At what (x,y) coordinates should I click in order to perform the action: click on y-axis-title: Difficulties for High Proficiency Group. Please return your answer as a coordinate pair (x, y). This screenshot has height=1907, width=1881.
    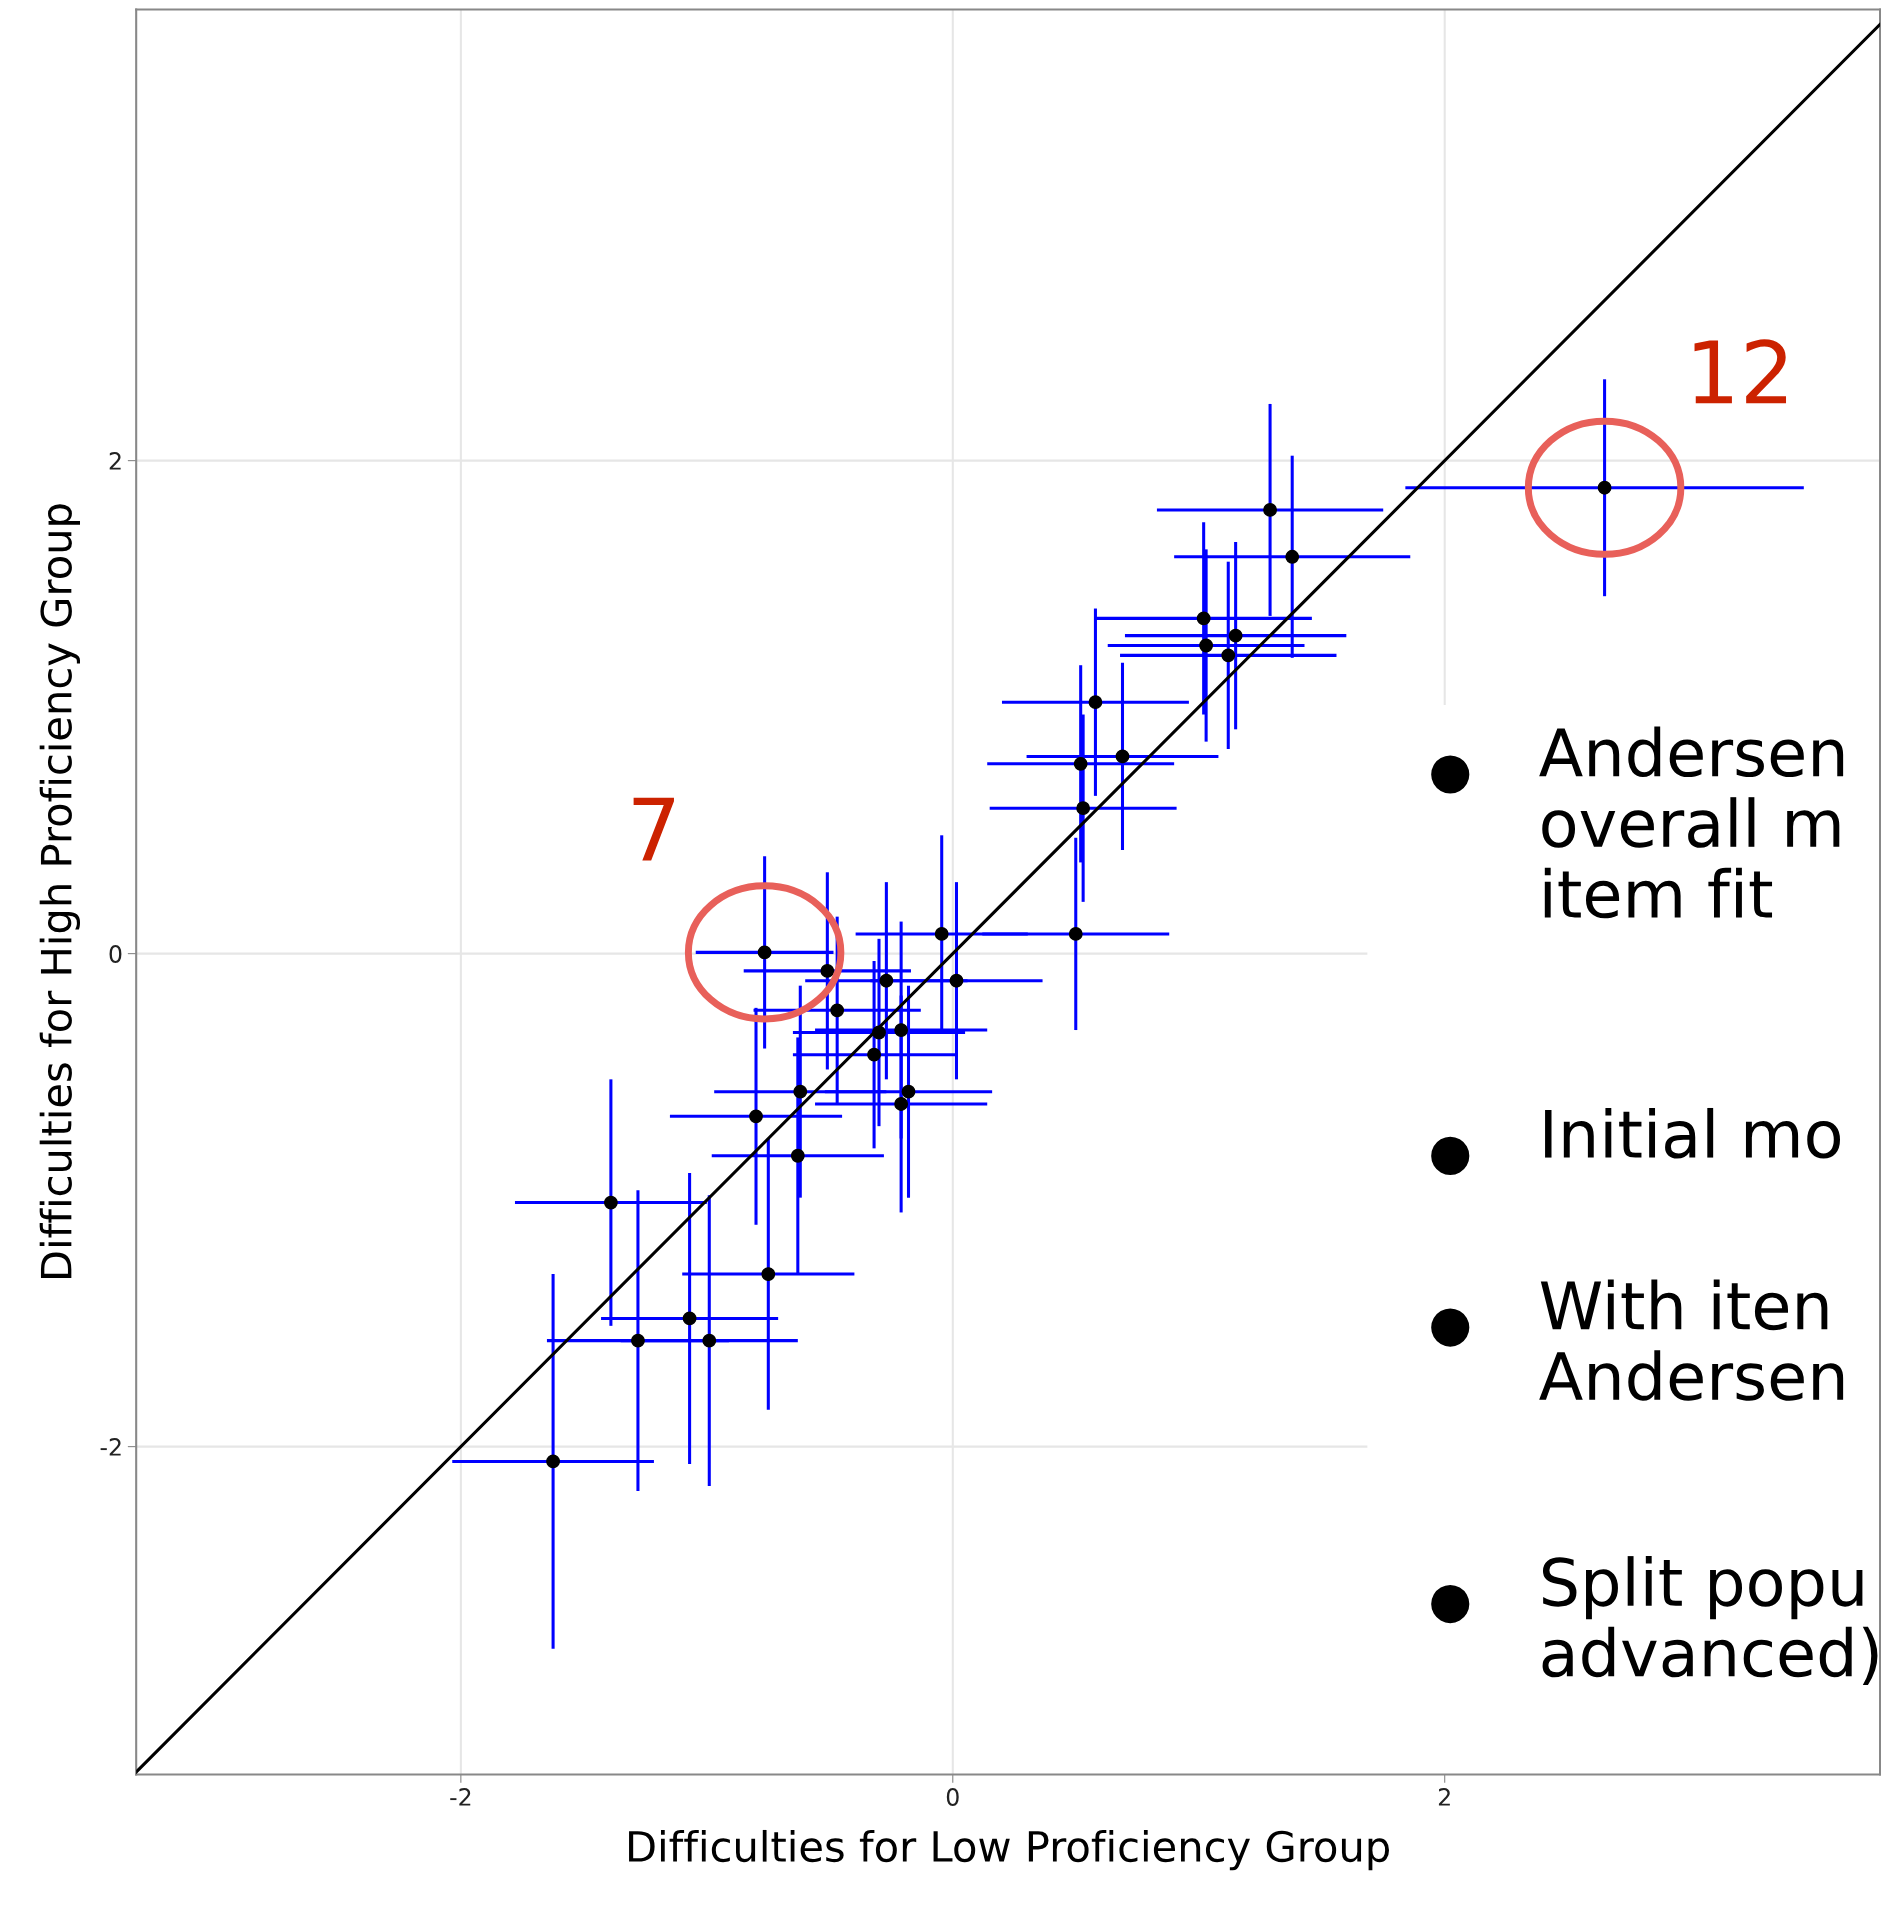
    Looking at the image, I should click on (59, 891).